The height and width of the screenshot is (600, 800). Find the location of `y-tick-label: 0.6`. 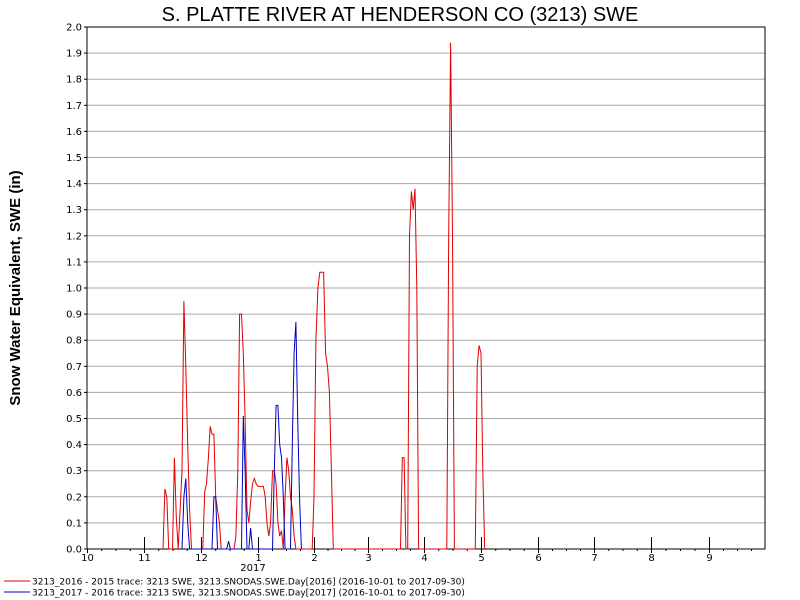

y-tick-label: 0.6 is located at coordinates (74, 393).